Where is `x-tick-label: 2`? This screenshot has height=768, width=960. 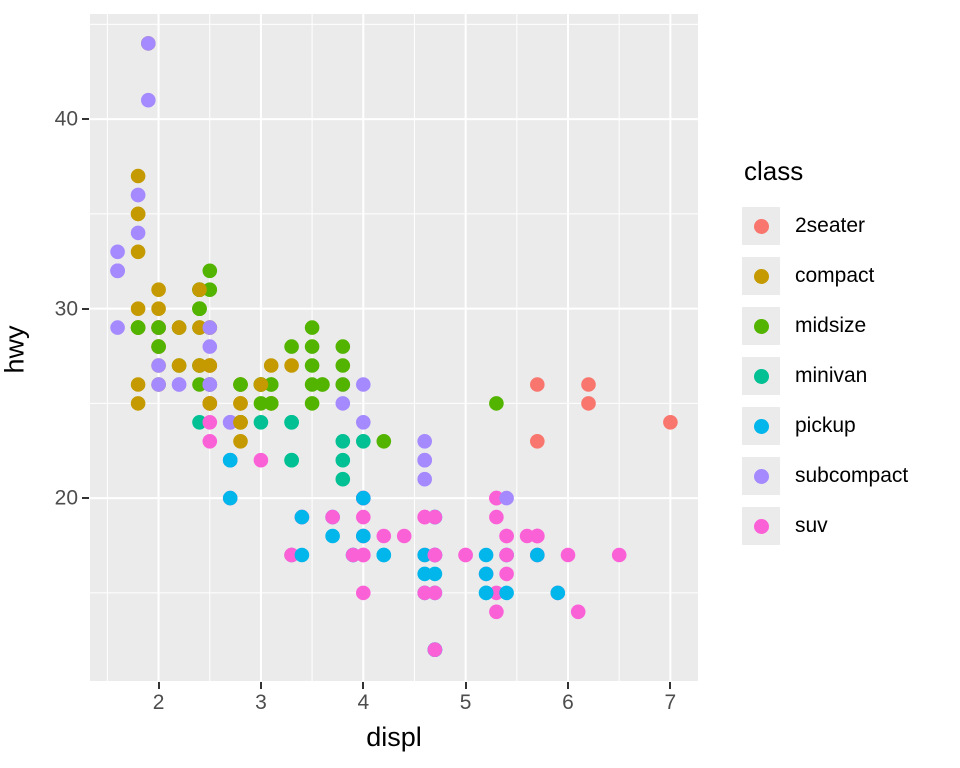
x-tick-label: 2 is located at coordinates (158, 702).